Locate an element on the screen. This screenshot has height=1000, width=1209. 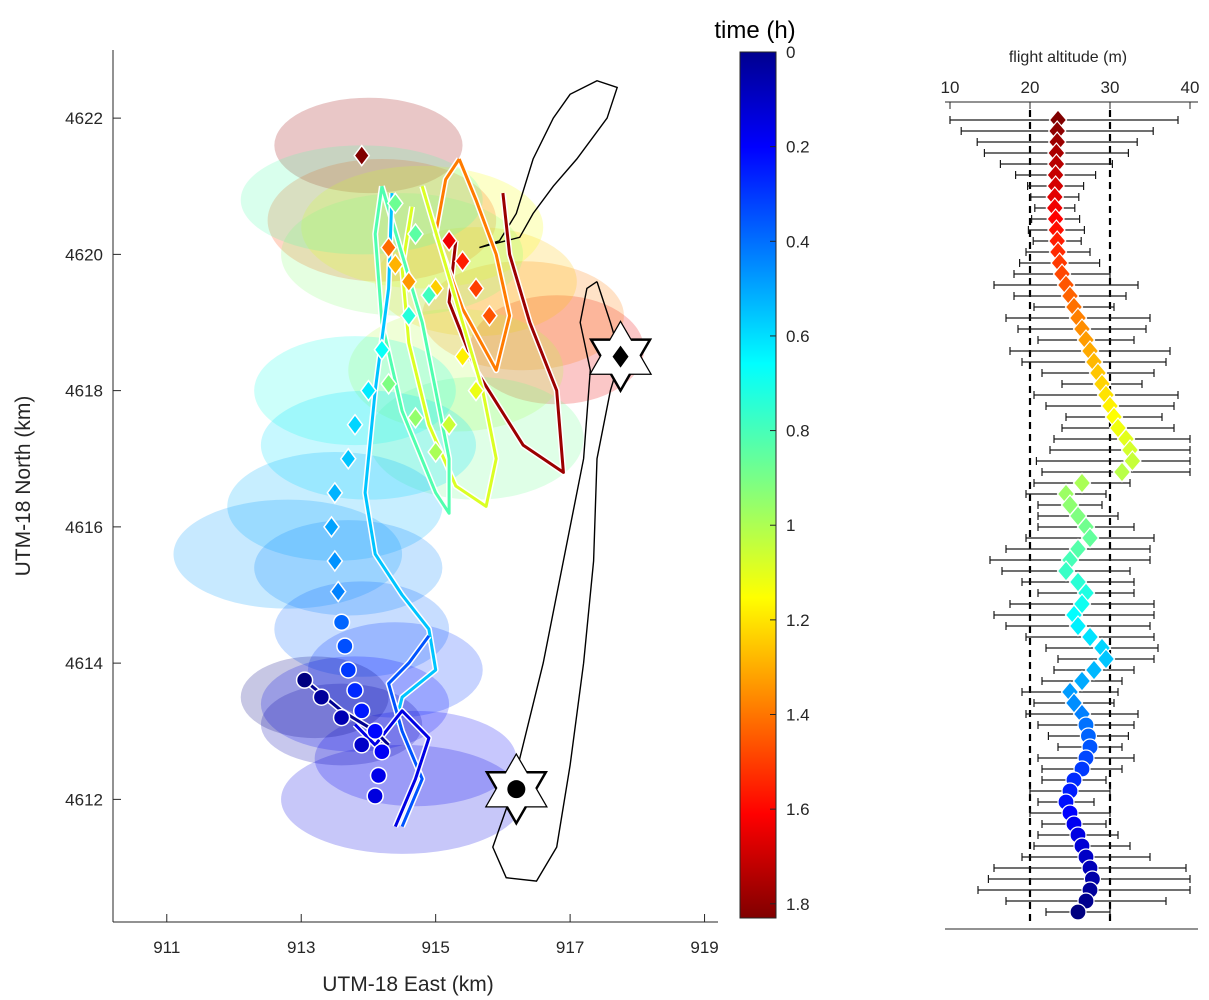
colorbar-tick-label: 0 is located at coordinates (790, 52).